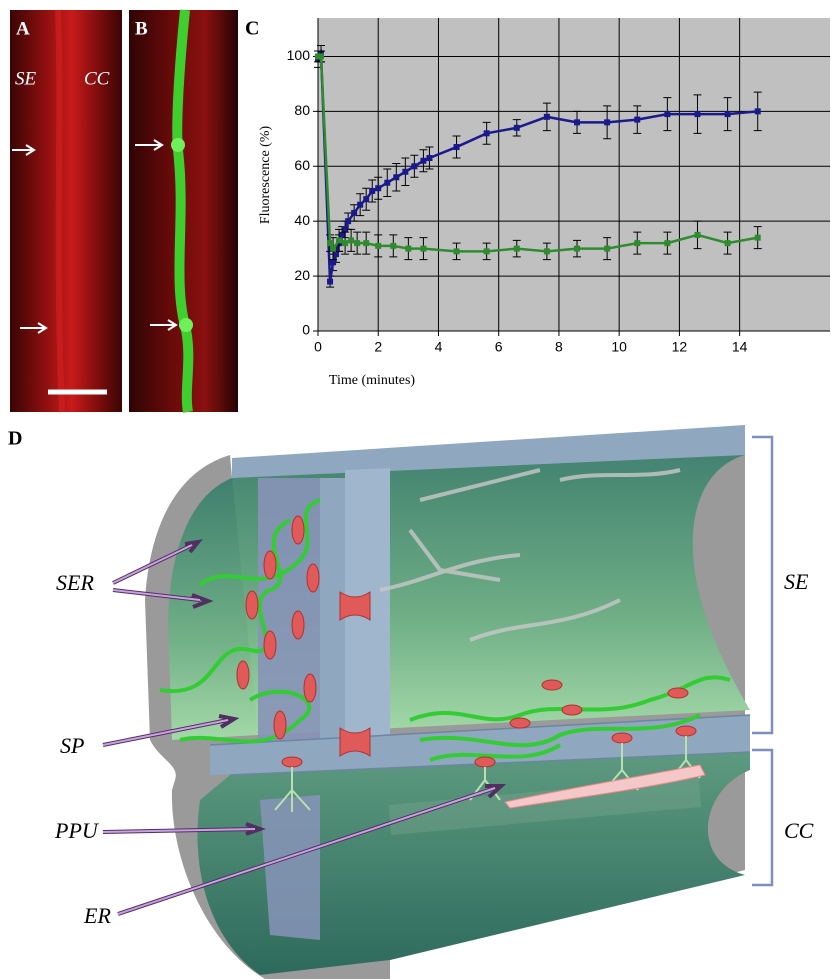 This screenshot has width=831, height=979. What do you see at coordinates (23, 28) in the screenshot?
I see `panel-label: A` at bounding box center [23, 28].